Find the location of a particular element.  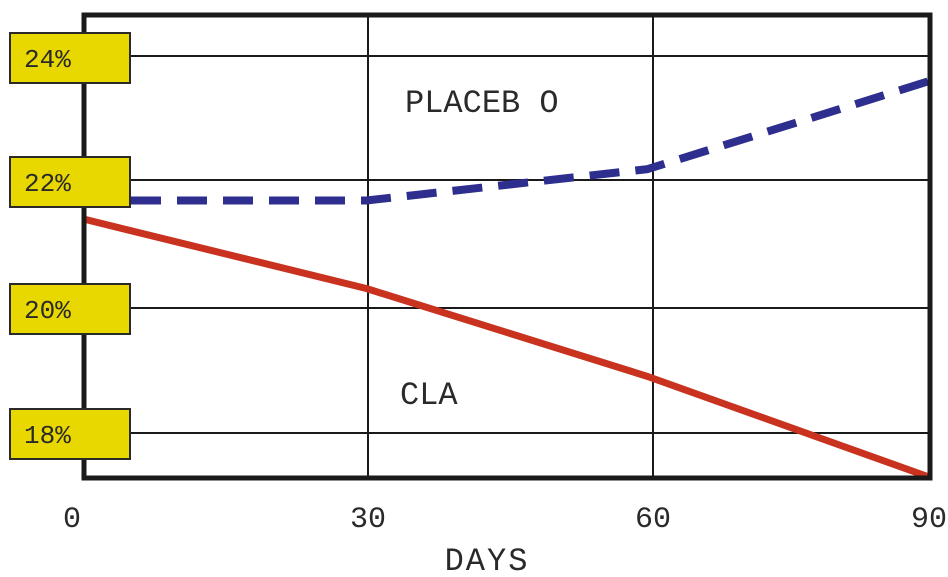

y-tick-20: 20% is located at coordinates (70, 309).